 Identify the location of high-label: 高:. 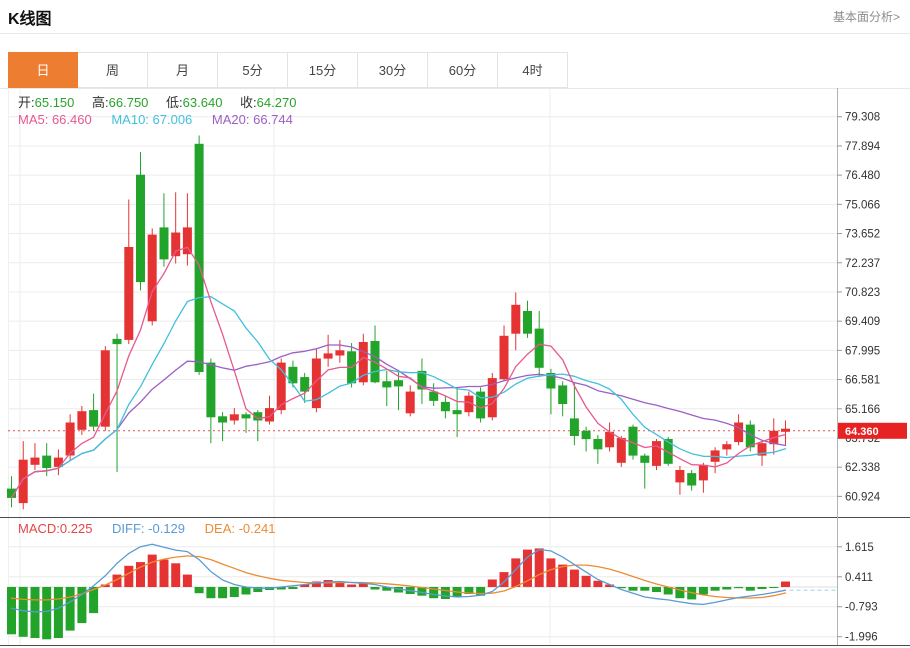
(100, 102).